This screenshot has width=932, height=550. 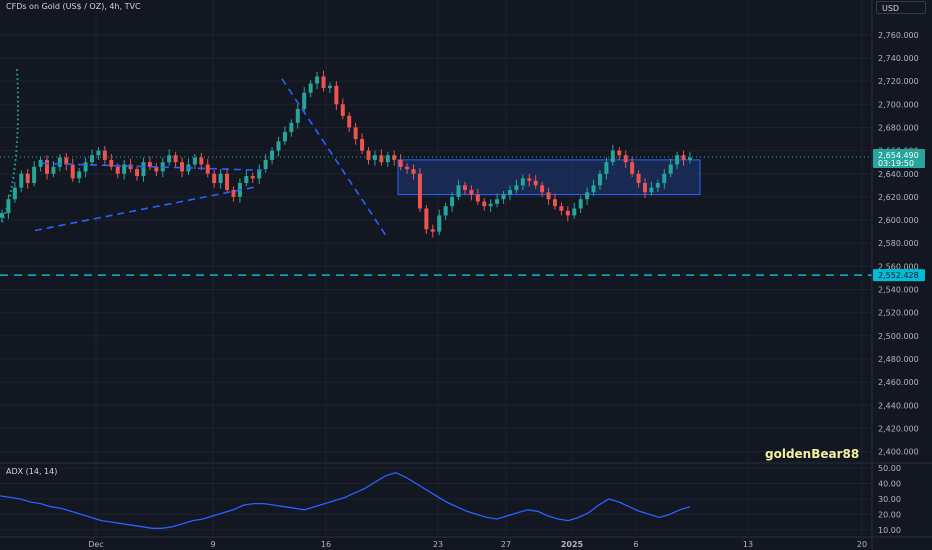 What do you see at coordinates (898, 174) in the screenshot?
I see `price-tick-label: 2,640.000` at bounding box center [898, 174].